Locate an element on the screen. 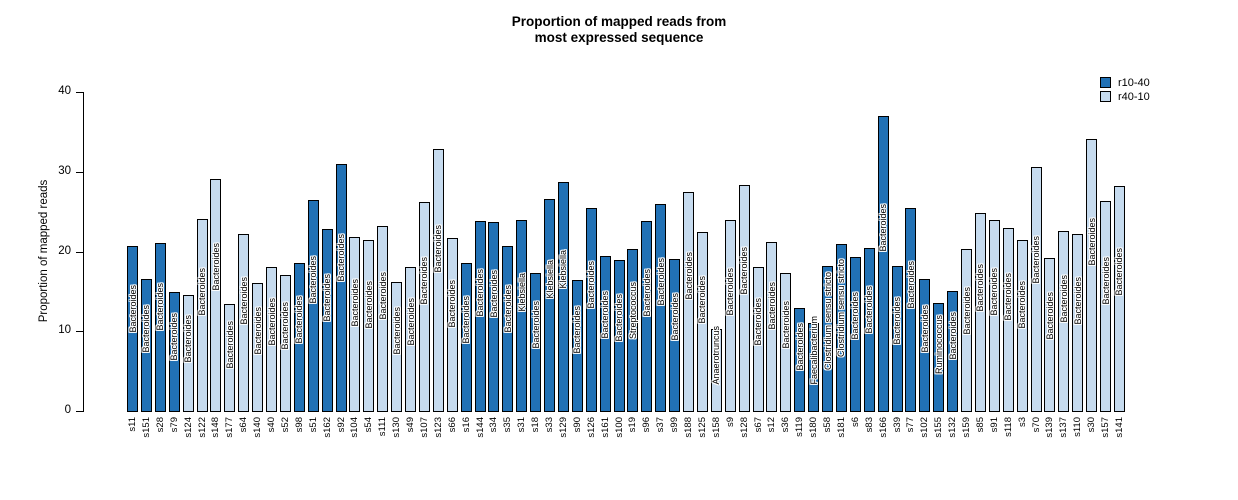 The height and width of the screenshot is (500, 1238). bar-s67 is located at coordinates (758, 339).